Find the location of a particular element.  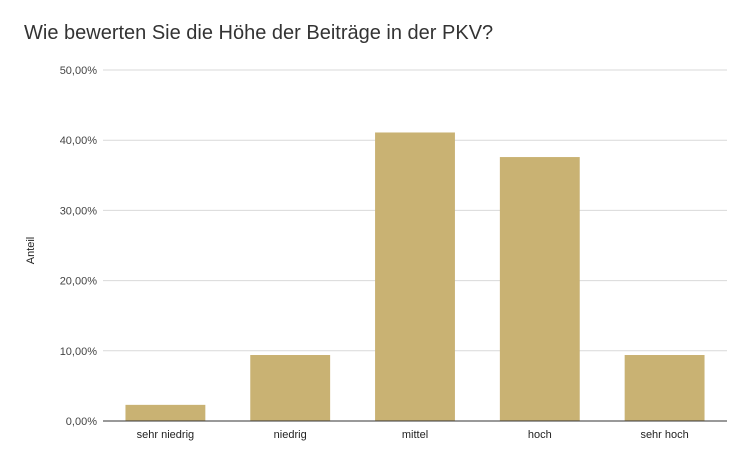

x-category-label: hoch is located at coordinates (540, 435).